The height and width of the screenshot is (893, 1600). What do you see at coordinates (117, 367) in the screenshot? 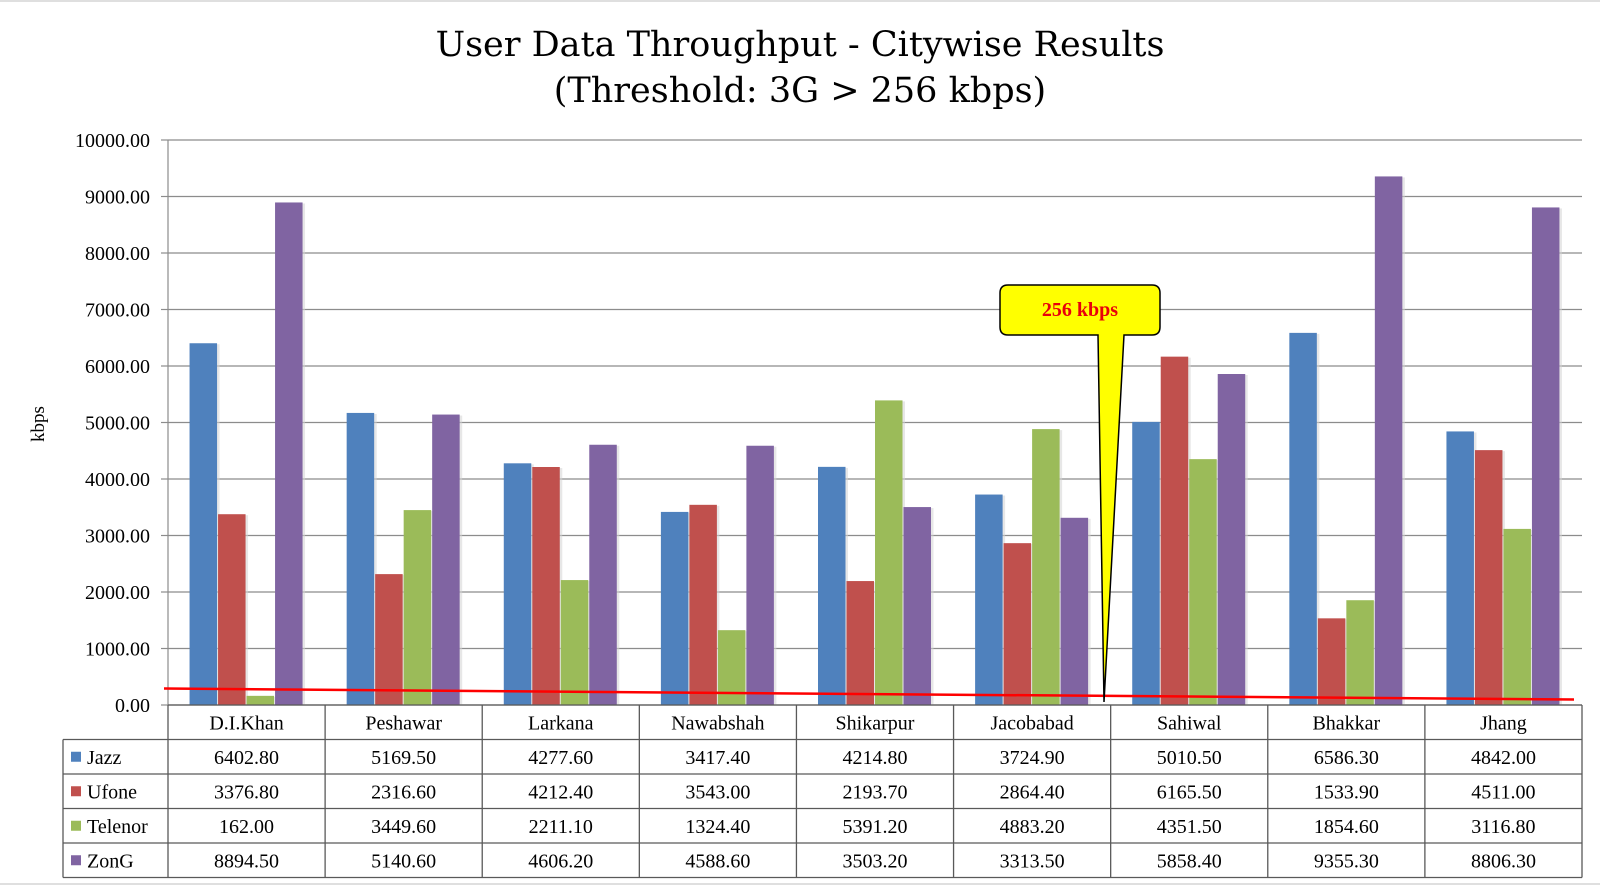
I see `y-tick-label: 6000.00` at bounding box center [117, 367].